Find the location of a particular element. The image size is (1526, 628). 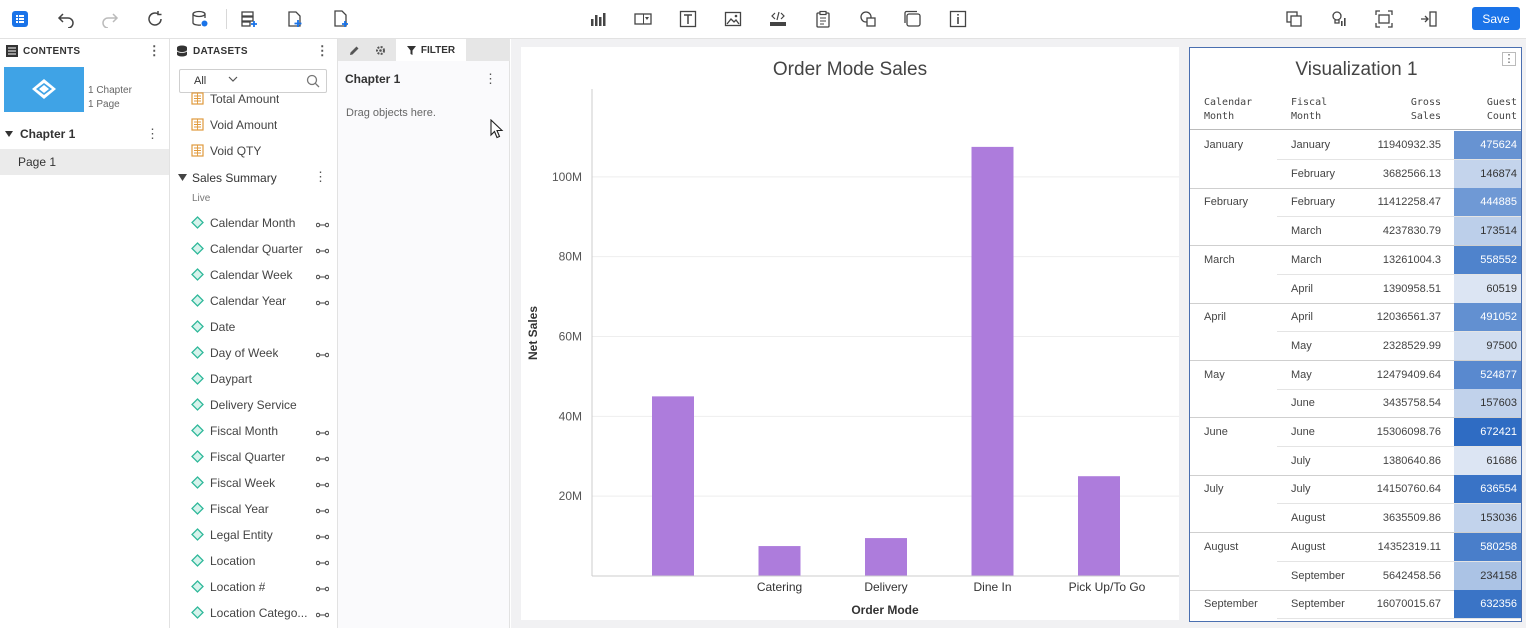

dataset-field-item: Calendar Month is located at coordinates (253, 223).